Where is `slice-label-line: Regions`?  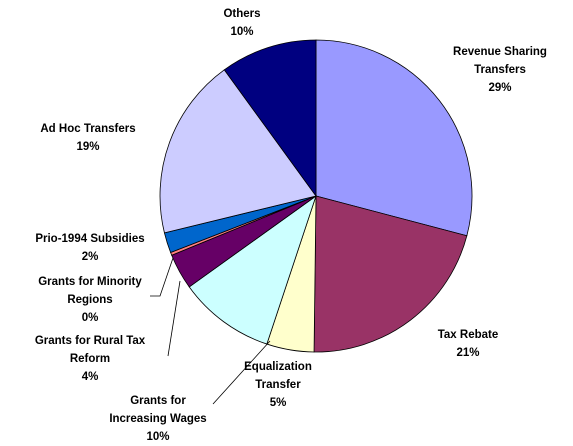 slice-label-line: Regions is located at coordinates (89, 300).